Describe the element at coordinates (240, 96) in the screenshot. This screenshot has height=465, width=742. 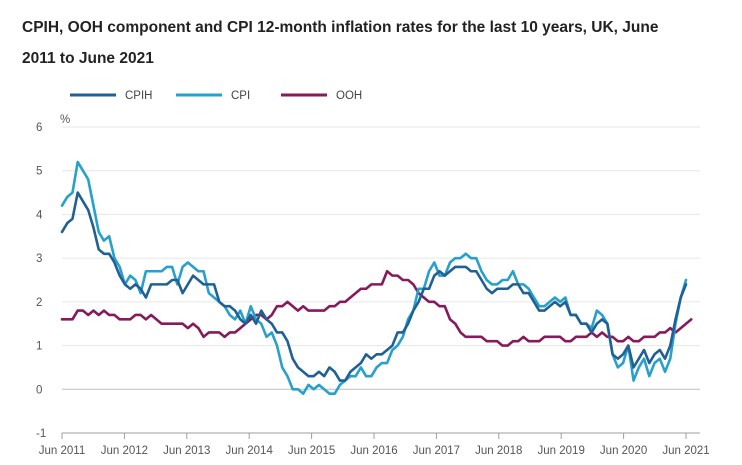
I see `legend-label-cpi: CPI` at that location.